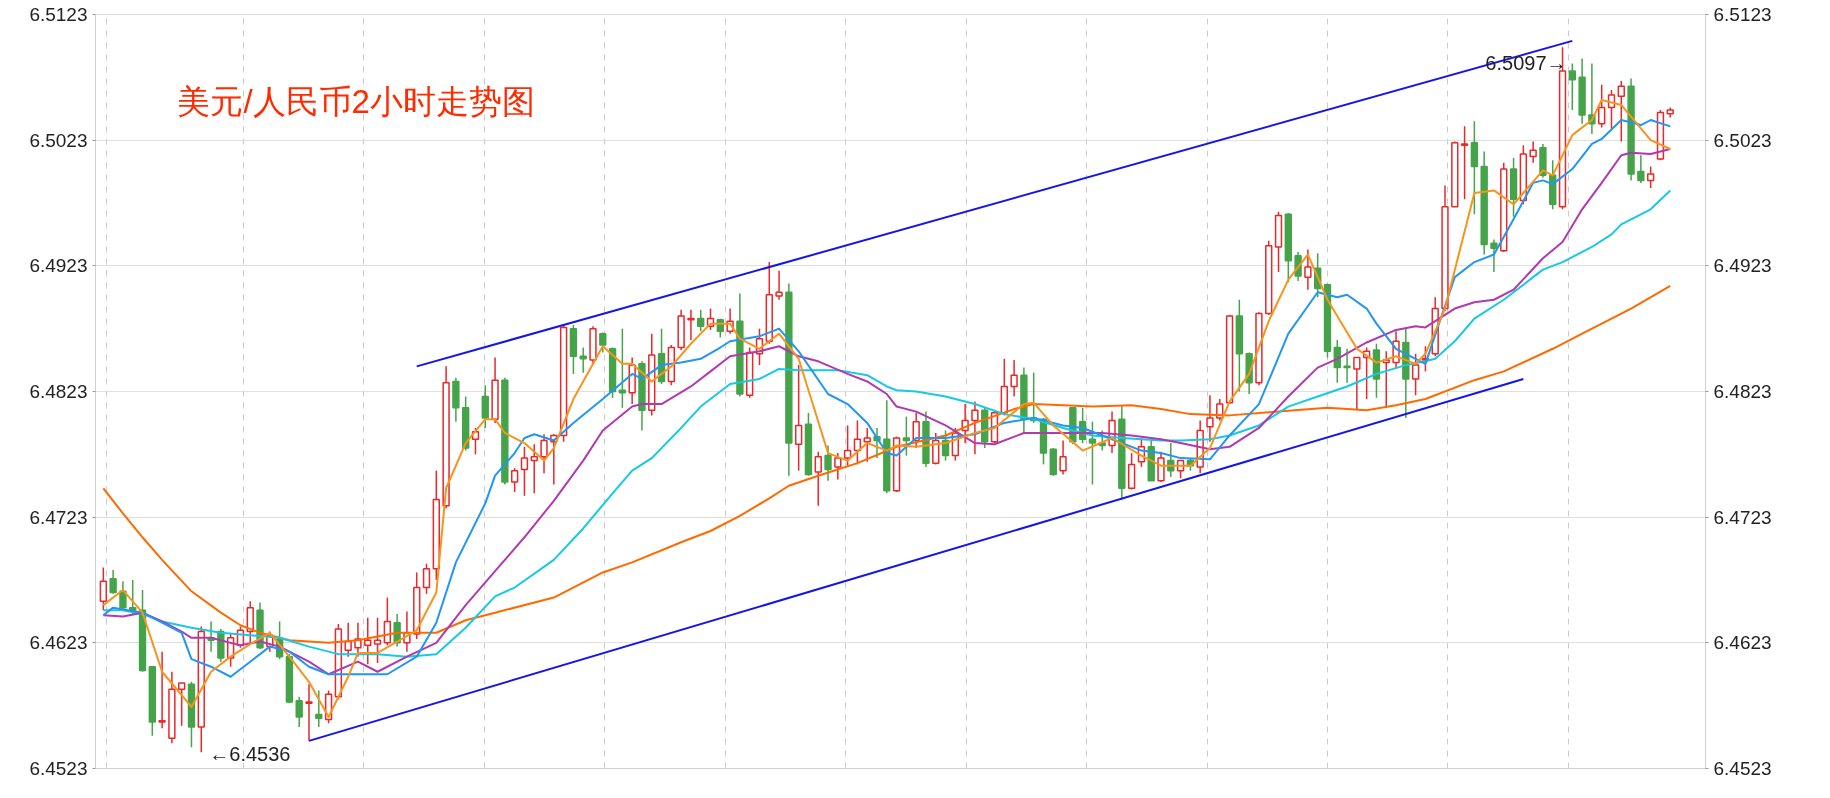  Describe the element at coordinates (356, 101) in the screenshot. I see `text: 美元/人民币2小时走势图` at that location.